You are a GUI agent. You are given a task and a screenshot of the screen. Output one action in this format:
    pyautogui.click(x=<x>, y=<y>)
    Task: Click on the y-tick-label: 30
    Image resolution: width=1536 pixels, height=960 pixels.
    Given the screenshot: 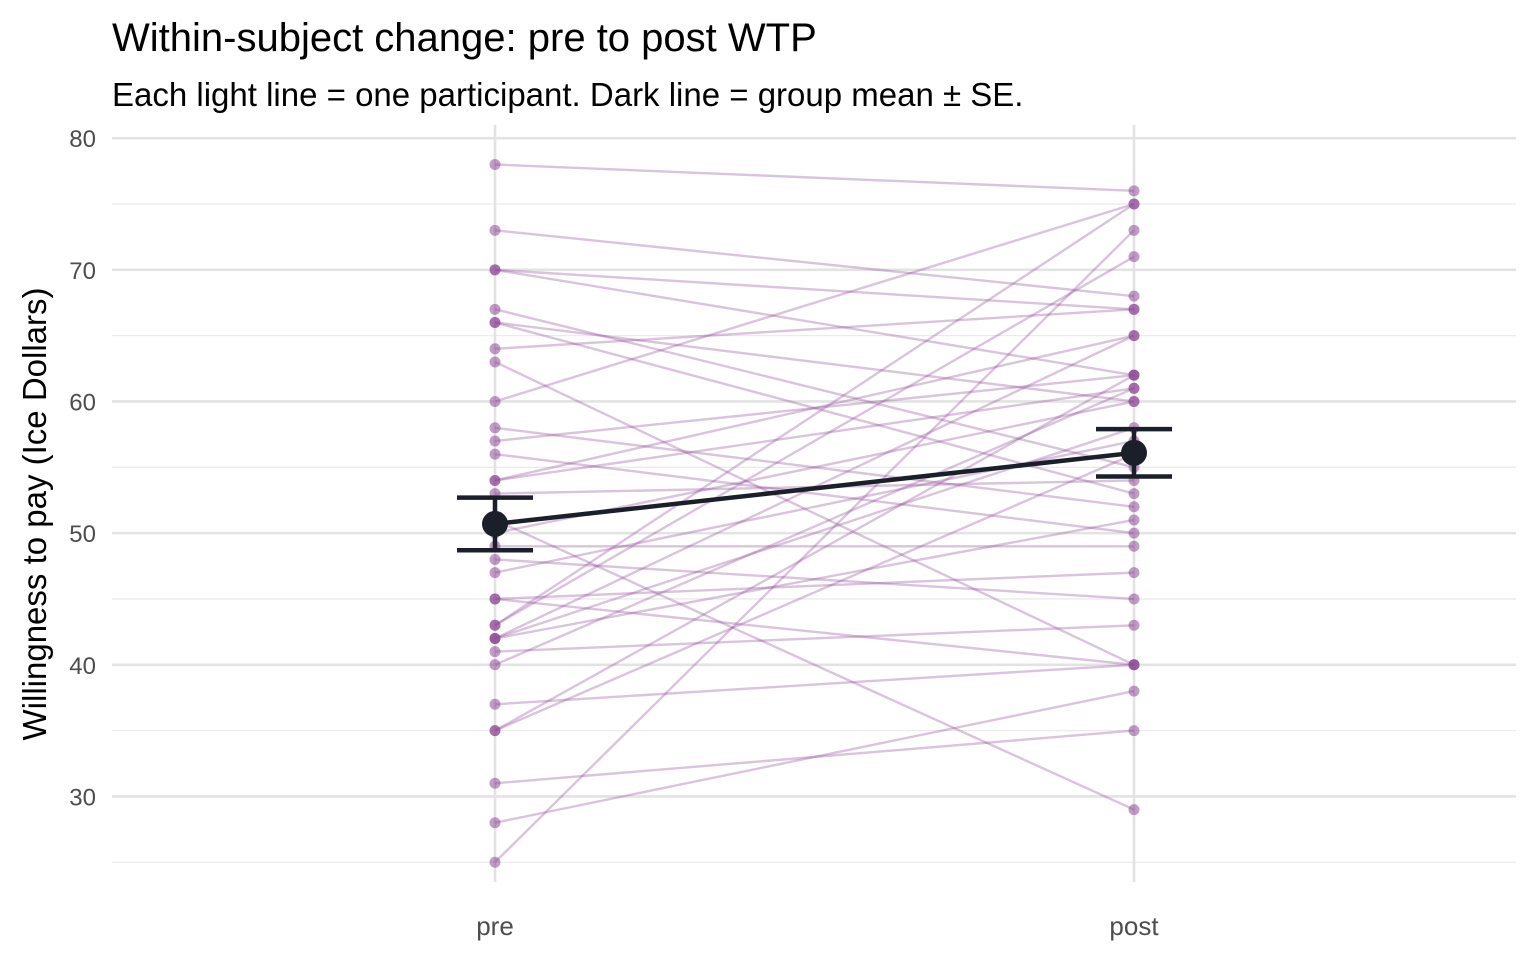 What is the action you would take?
    pyautogui.click(x=82, y=797)
    